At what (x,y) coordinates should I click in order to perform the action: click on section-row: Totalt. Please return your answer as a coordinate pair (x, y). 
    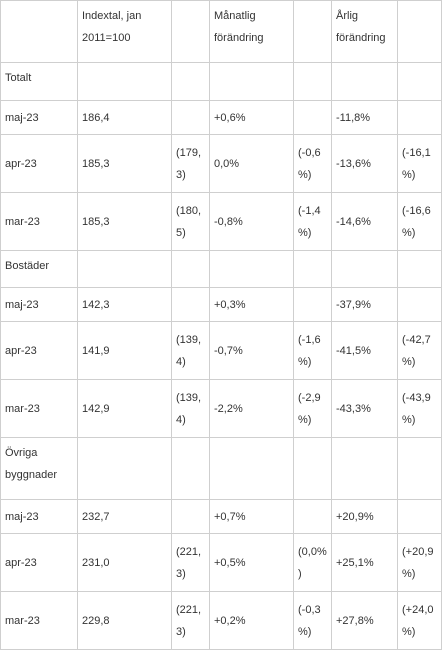
    Looking at the image, I should click on (221, 81).